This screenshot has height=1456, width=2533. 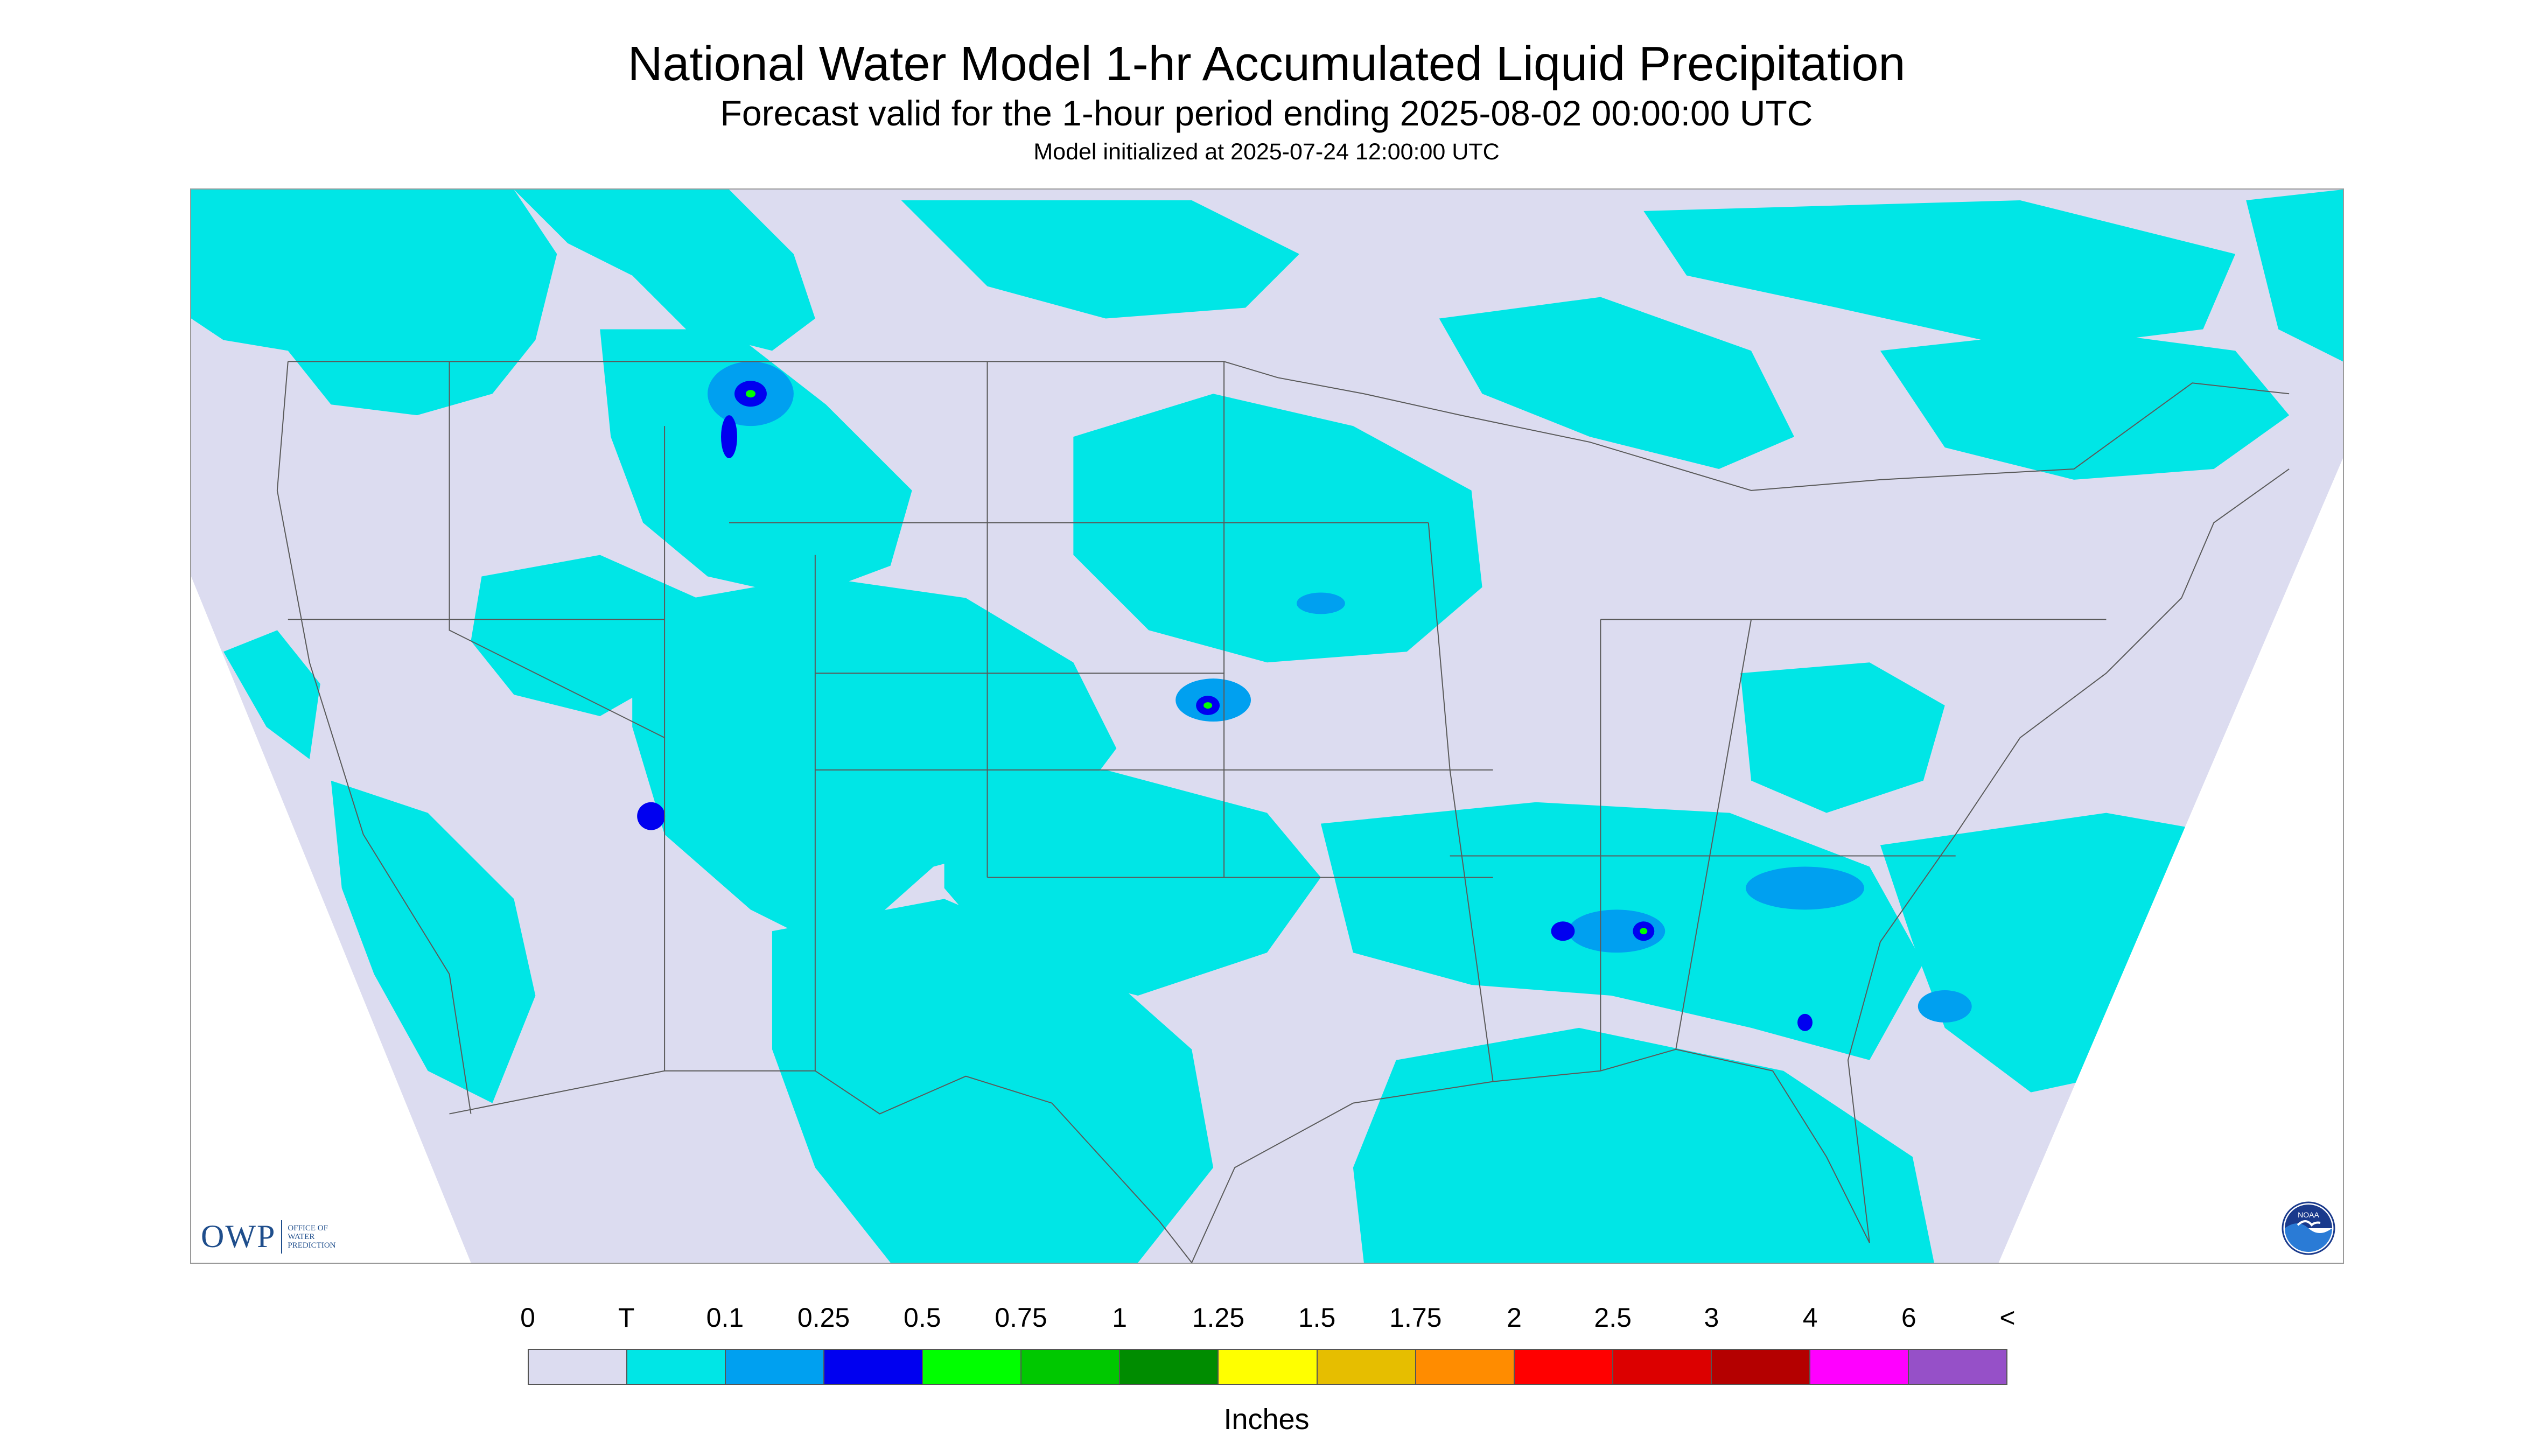 I want to click on pacific-coast-rain, so click(x=271, y=694).